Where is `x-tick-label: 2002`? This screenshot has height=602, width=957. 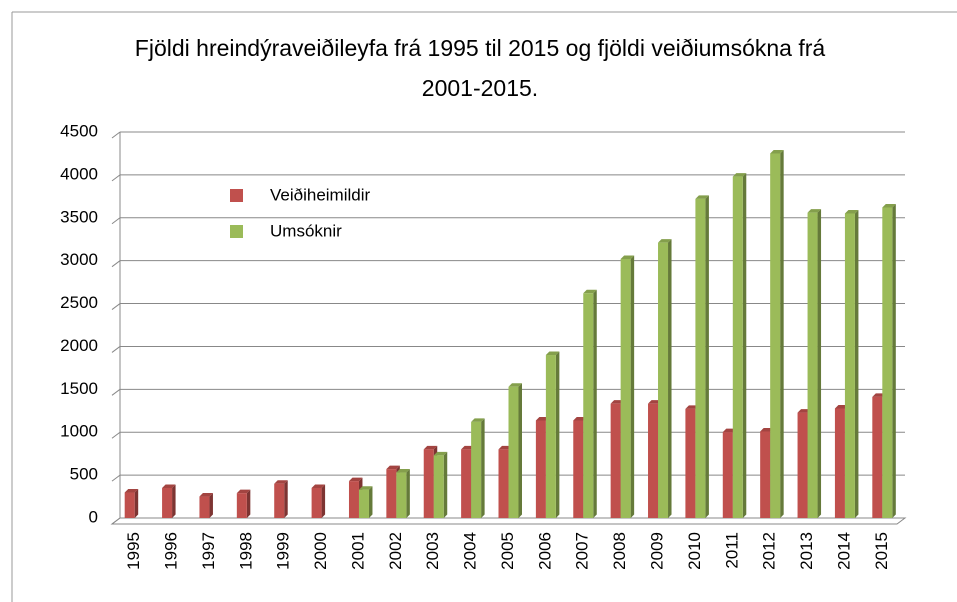
x-tick-label: 2002 is located at coordinates (395, 551).